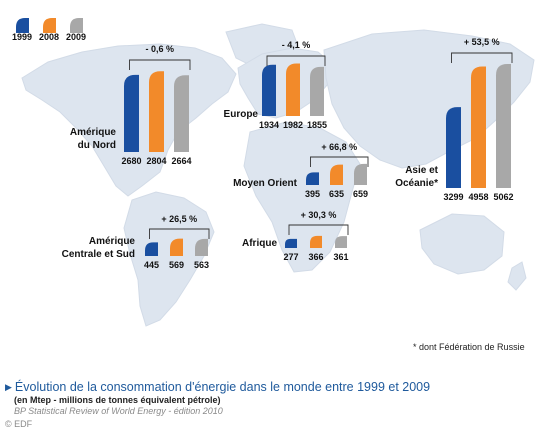 This screenshot has height=437, width=540. Describe the element at coordinates (19, 424) in the screenshot. I see `caption-copyright: © EDF` at that location.